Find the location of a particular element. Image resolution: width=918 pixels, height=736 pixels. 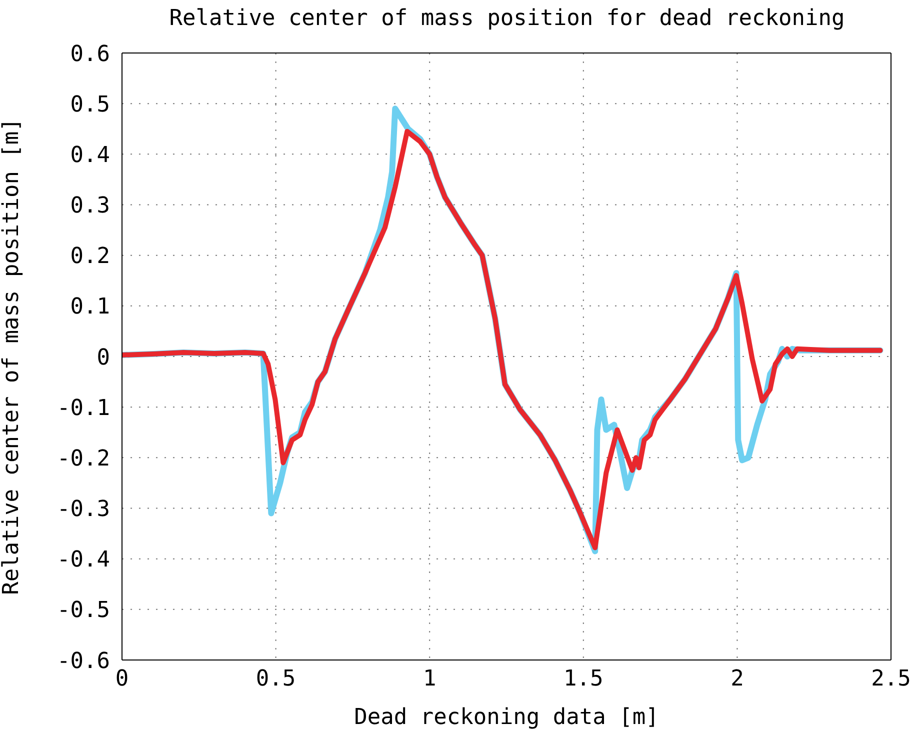

y-tick-label: -0.3 is located at coordinates (83, 509).